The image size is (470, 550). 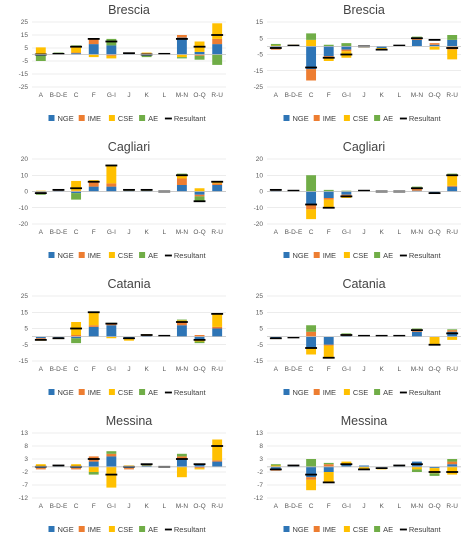 I want to click on bar-ime-c, so click(x=76, y=336).